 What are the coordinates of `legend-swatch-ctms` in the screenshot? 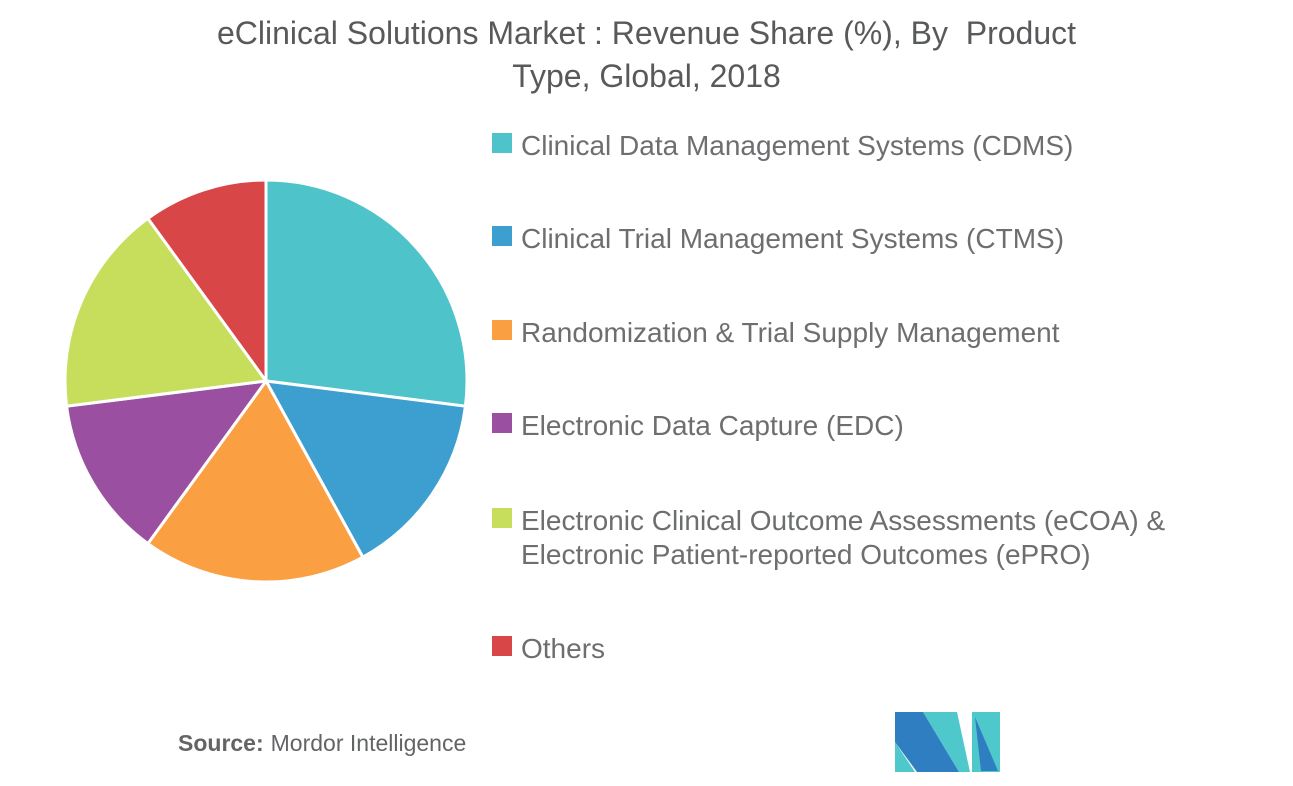 It's located at (502, 236).